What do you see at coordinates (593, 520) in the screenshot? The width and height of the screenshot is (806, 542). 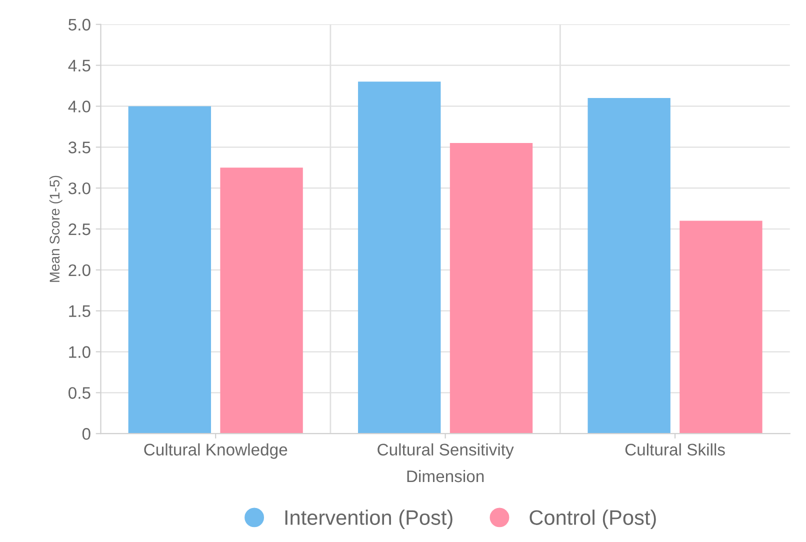 I see `legend-label: Control (Post)` at bounding box center [593, 520].